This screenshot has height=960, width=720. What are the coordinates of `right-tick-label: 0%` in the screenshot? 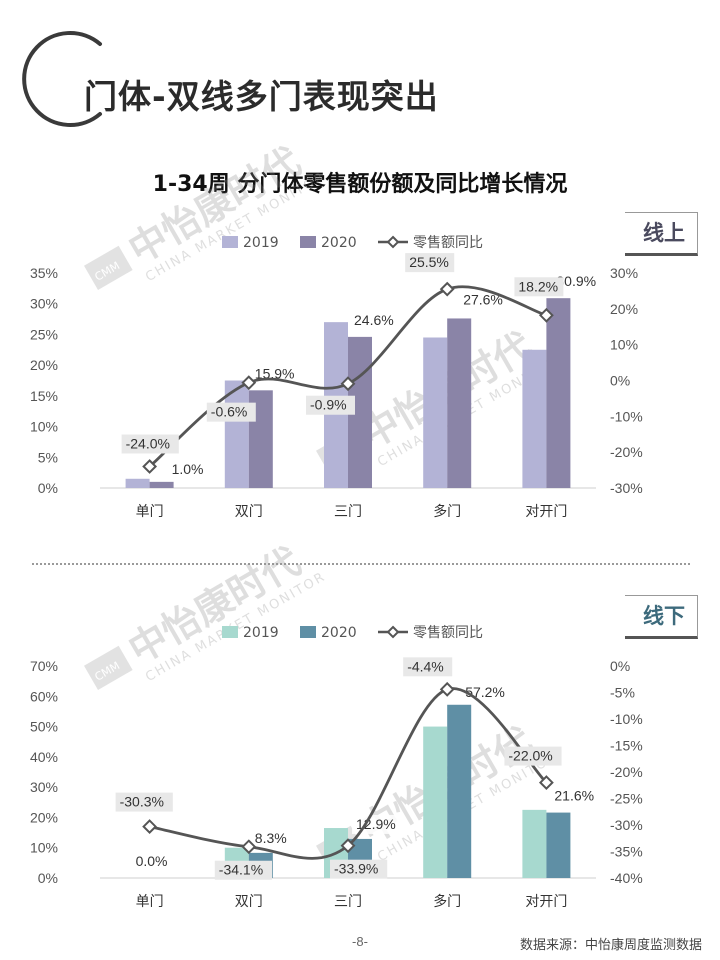 It's located at (620, 381).